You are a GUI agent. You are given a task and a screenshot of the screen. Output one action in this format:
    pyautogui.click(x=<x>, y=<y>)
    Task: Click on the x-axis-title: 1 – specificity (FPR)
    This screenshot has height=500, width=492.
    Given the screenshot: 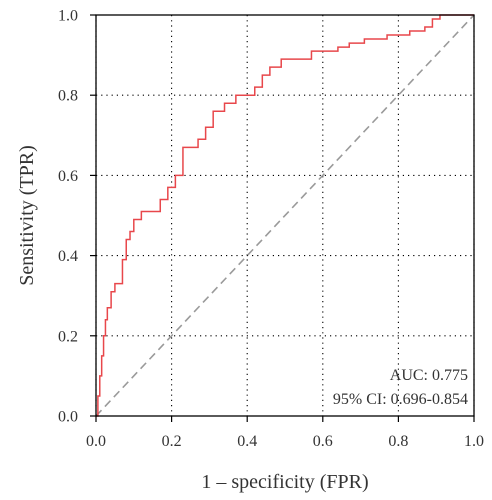 What is the action you would take?
    pyautogui.click(x=284, y=482)
    